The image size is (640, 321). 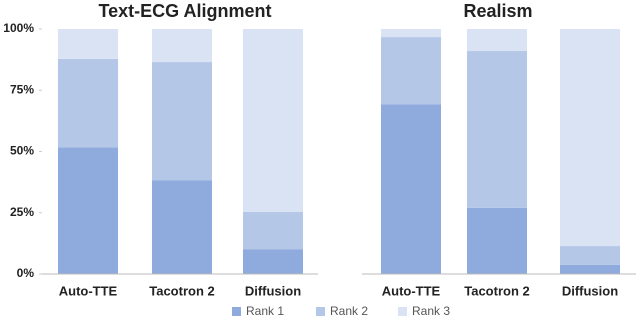 I want to click on chart-title: Text-ECG Alignment, so click(x=184, y=11).